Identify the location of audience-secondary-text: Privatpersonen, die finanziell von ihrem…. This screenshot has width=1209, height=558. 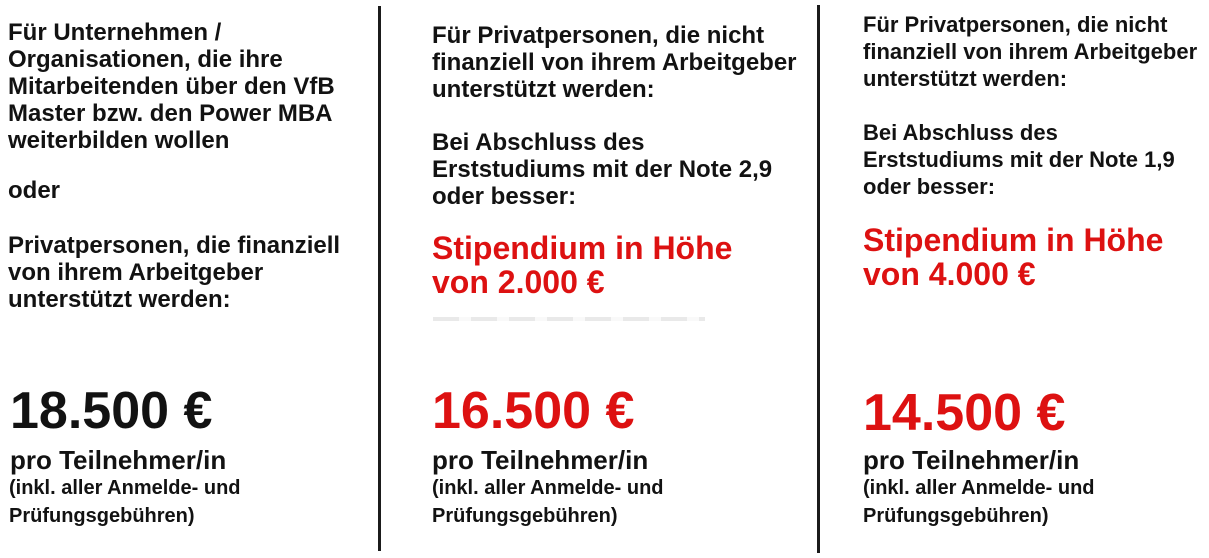
(174, 272).